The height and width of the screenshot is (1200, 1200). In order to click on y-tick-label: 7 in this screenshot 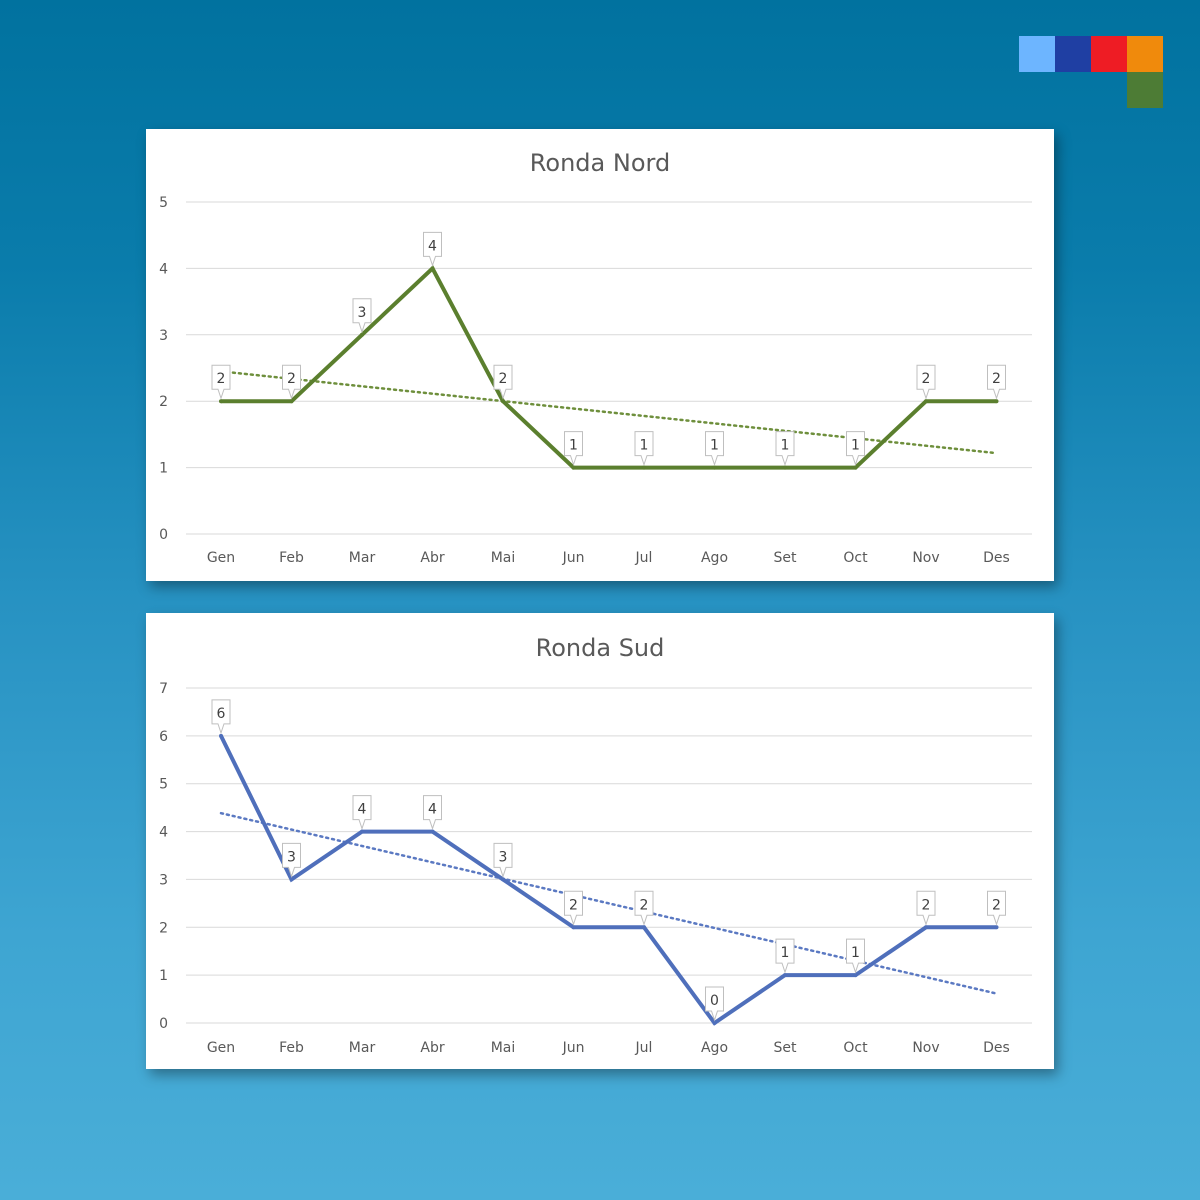, I will do `click(163, 689)`.